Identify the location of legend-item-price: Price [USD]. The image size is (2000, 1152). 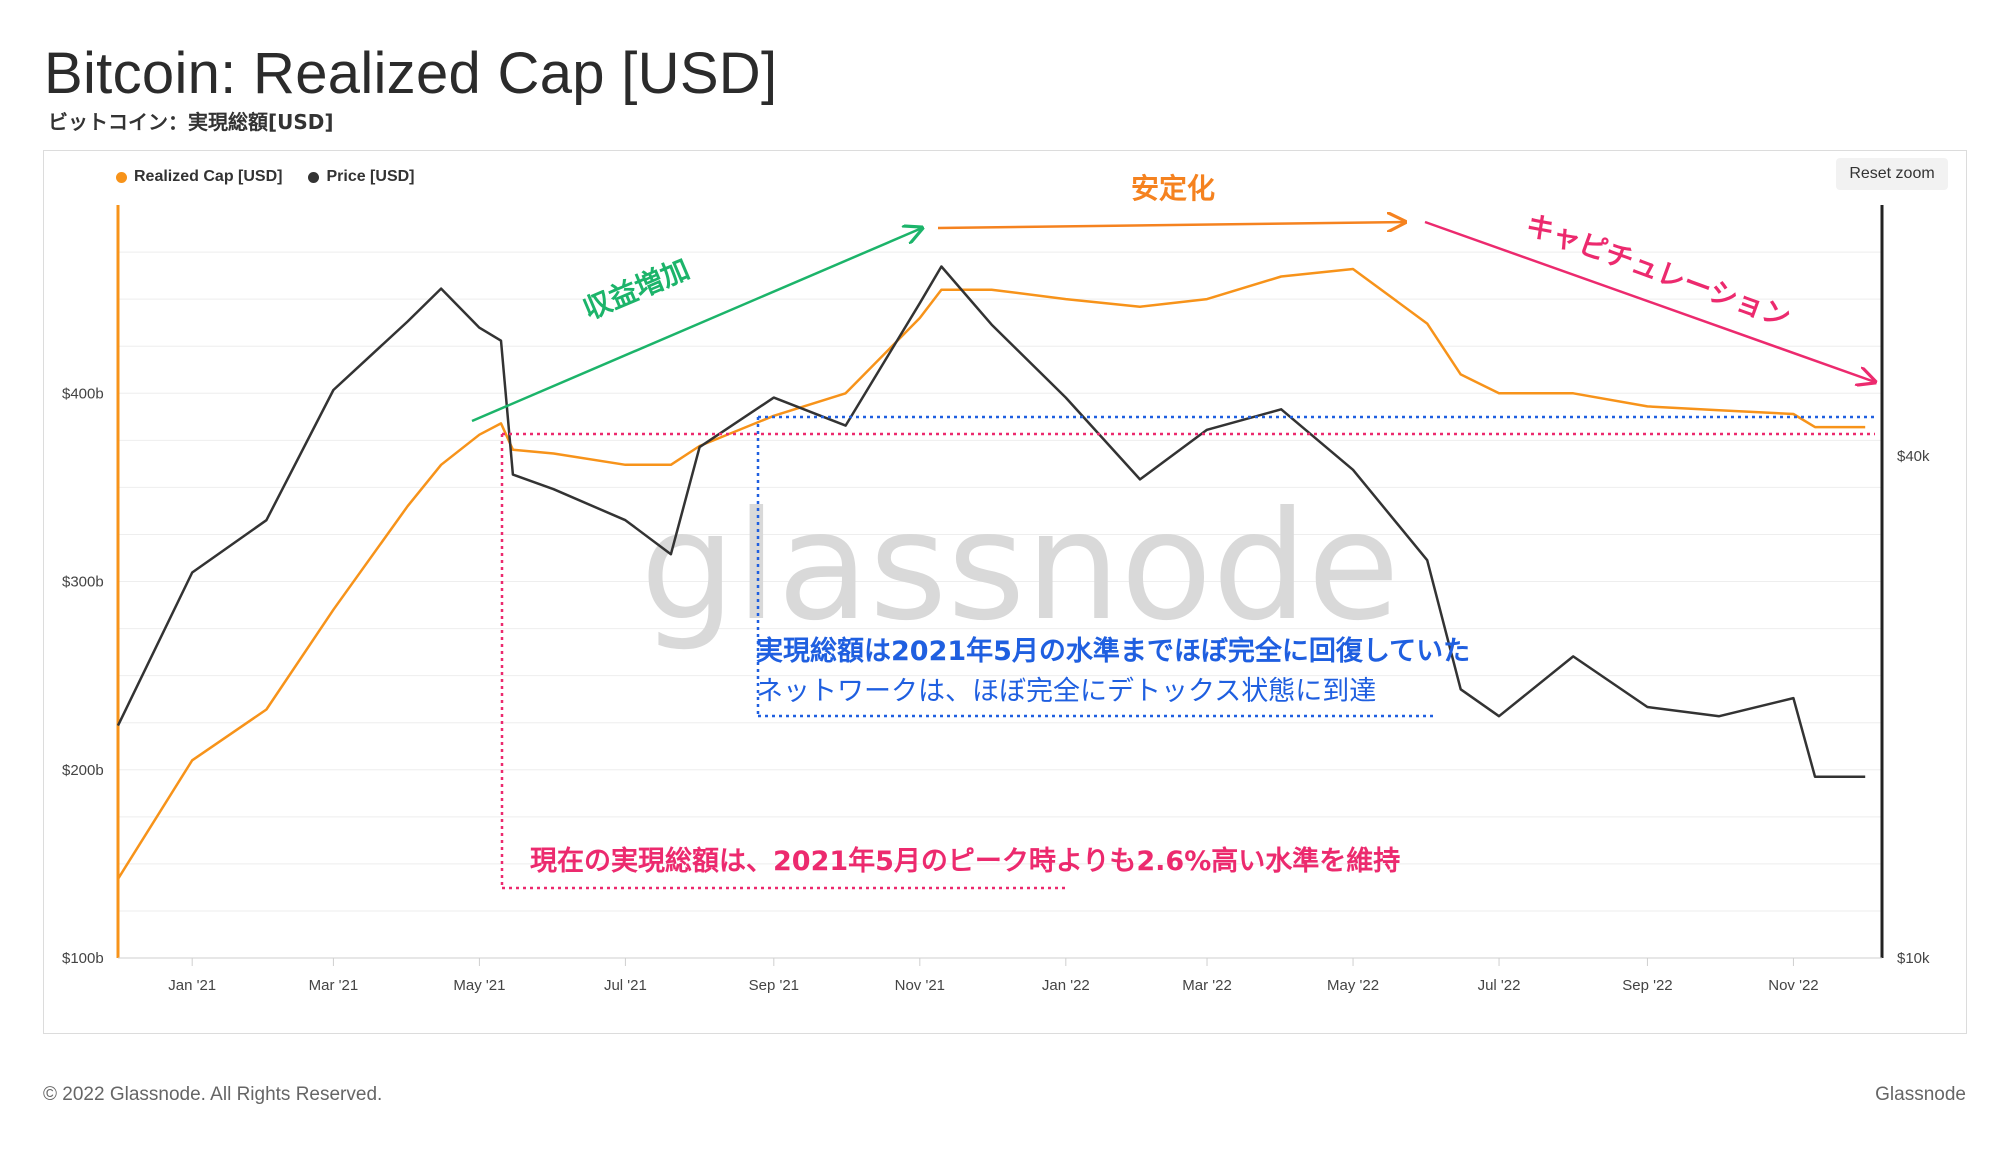
(361, 177).